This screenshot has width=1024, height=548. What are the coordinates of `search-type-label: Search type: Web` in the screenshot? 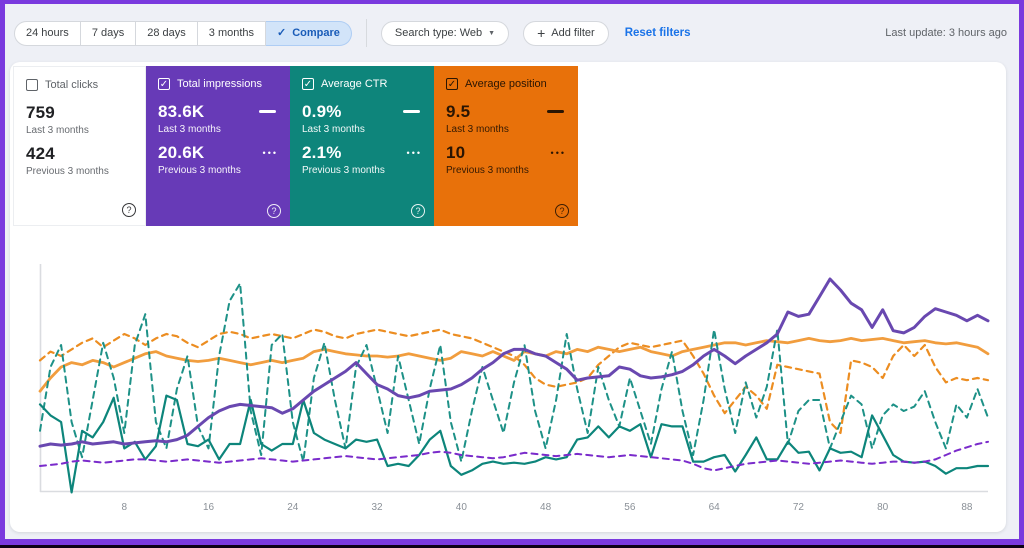 It's located at (438, 32).